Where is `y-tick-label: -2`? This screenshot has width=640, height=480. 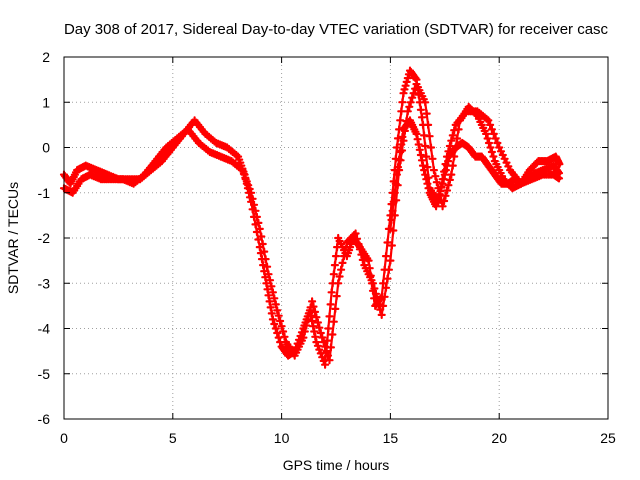 y-tick-label: -2 is located at coordinates (44, 238).